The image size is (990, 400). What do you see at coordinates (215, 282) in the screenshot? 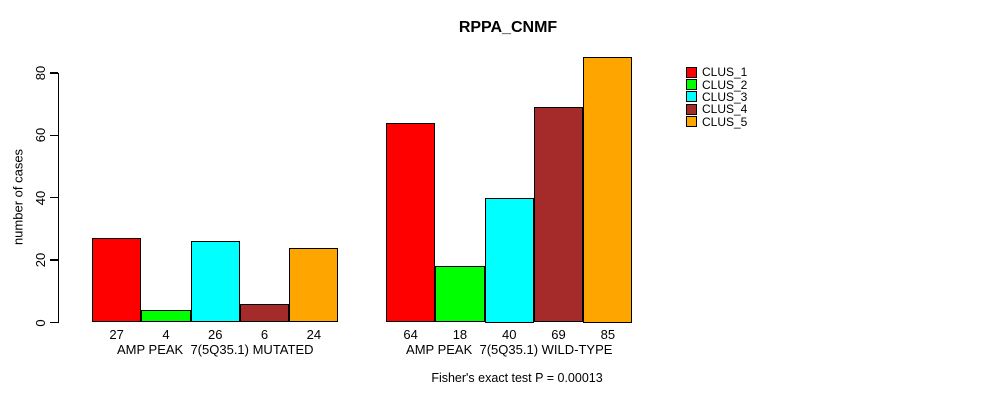
I see `bar-clus_3-group1` at bounding box center [215, 282].